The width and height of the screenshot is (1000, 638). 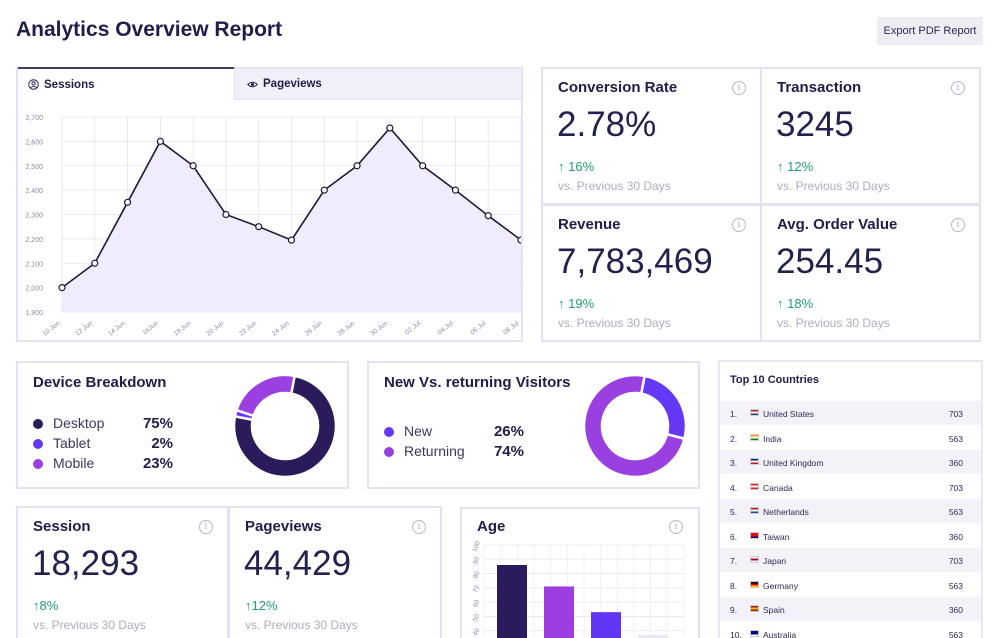 What do you see at coordinates (377, 84) in the screenshot?
I see `tab-pageviews: Pageviews` at bounding box center [377, 84].